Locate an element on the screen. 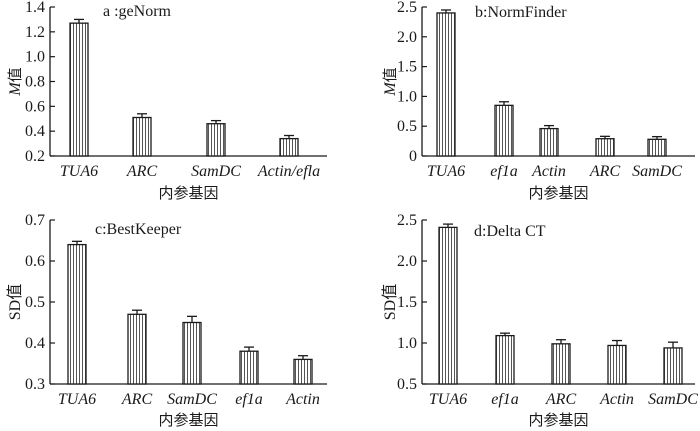 The height and width of the screenshot is (431, 700). panel-c-y-tick-label: 0.6 is located at coordinates (35, 261).